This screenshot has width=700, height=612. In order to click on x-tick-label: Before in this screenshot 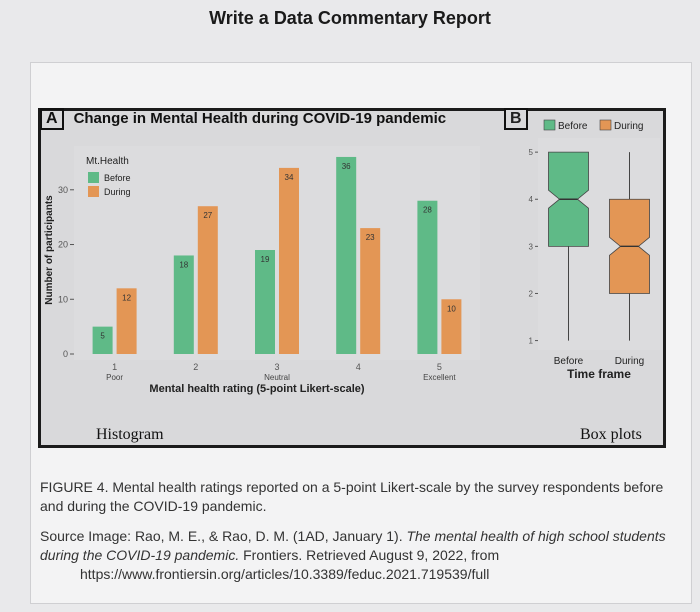, I will do `click(569, 361)`.